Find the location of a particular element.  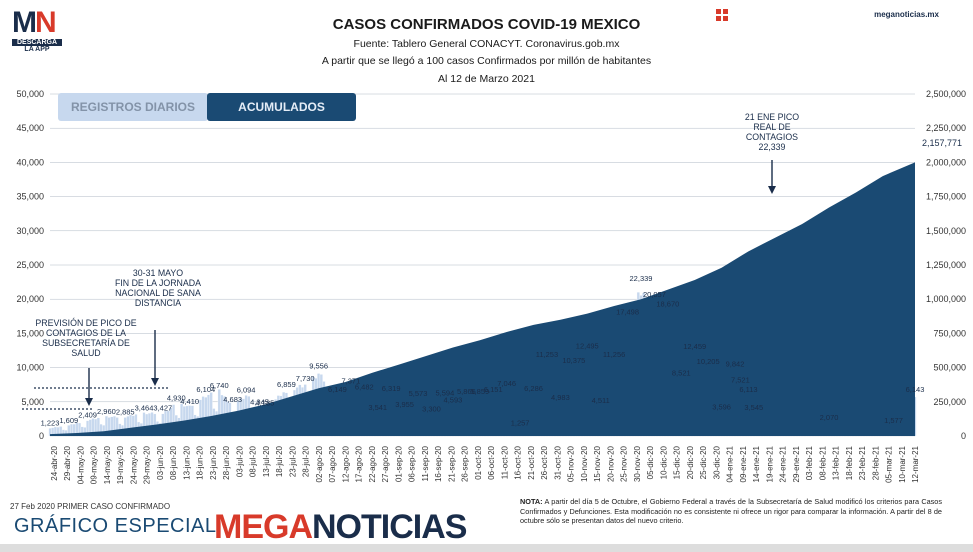

x-tick-label: 08-feb-21 is located at coordinates (822, 462).